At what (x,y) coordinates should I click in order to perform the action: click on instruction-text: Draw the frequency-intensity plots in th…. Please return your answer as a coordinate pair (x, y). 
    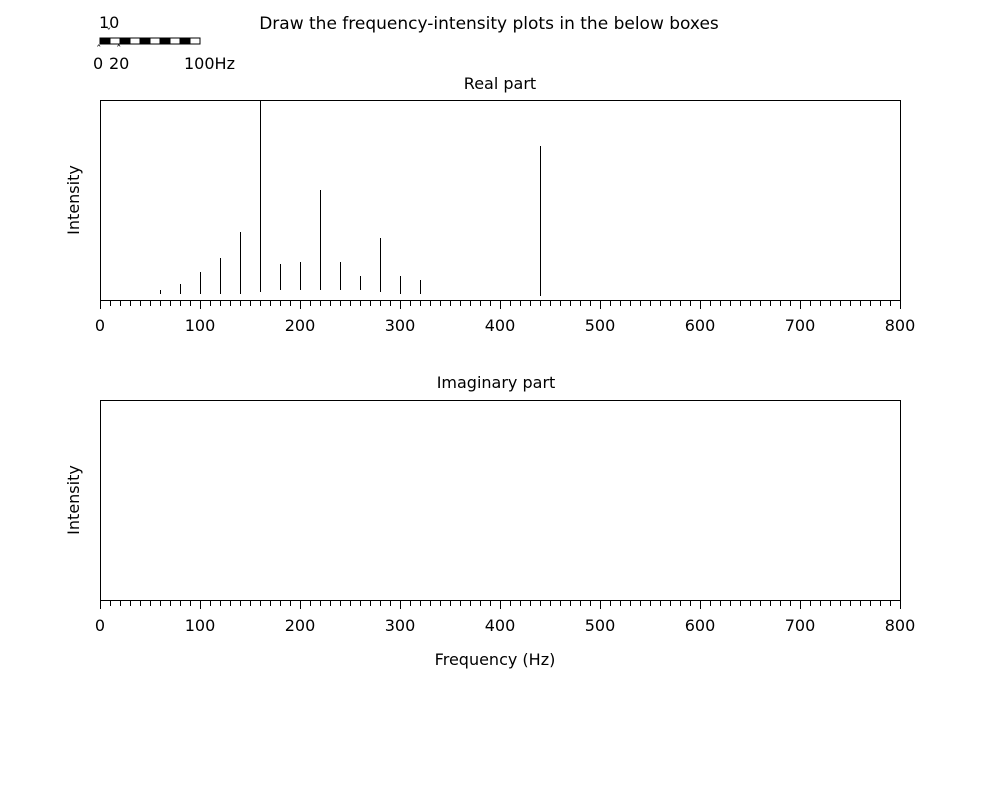
    Looking at the image, I should click on (489, 24).